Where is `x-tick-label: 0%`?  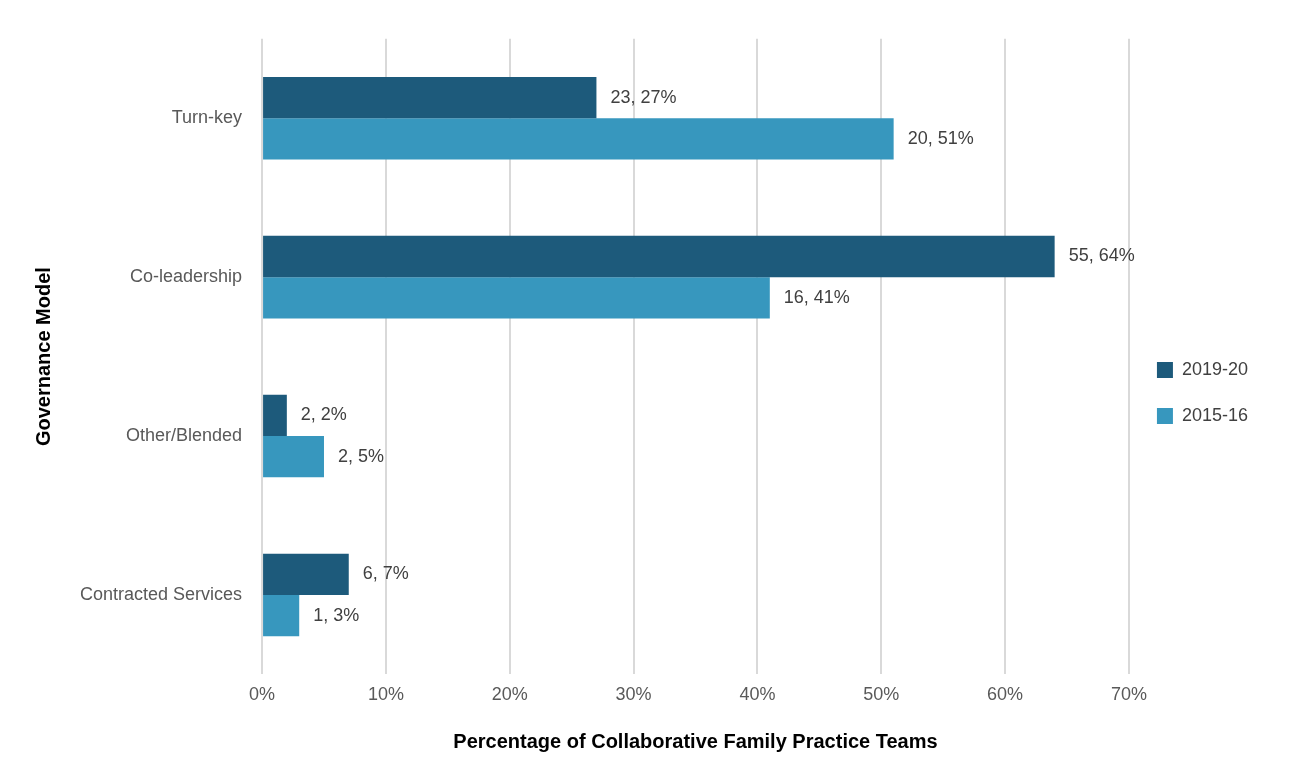 x-tick-label: 0% is located at coordinates (262, 694).